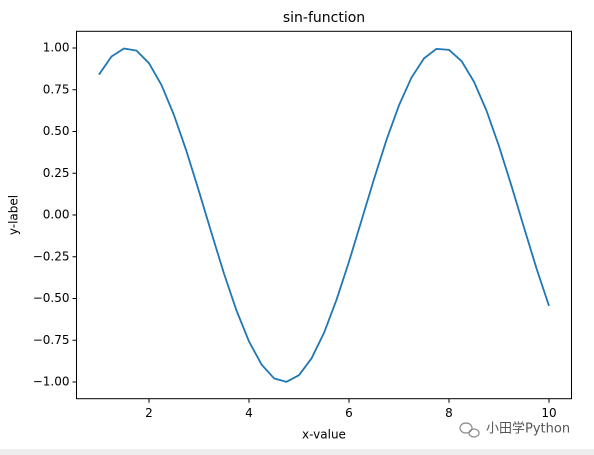 The image size is (594, 455). What do you see at coordinates (56, 89) in the screenshot?
I see `y-tick-label: 0.75` at bounding box center [56, 89].